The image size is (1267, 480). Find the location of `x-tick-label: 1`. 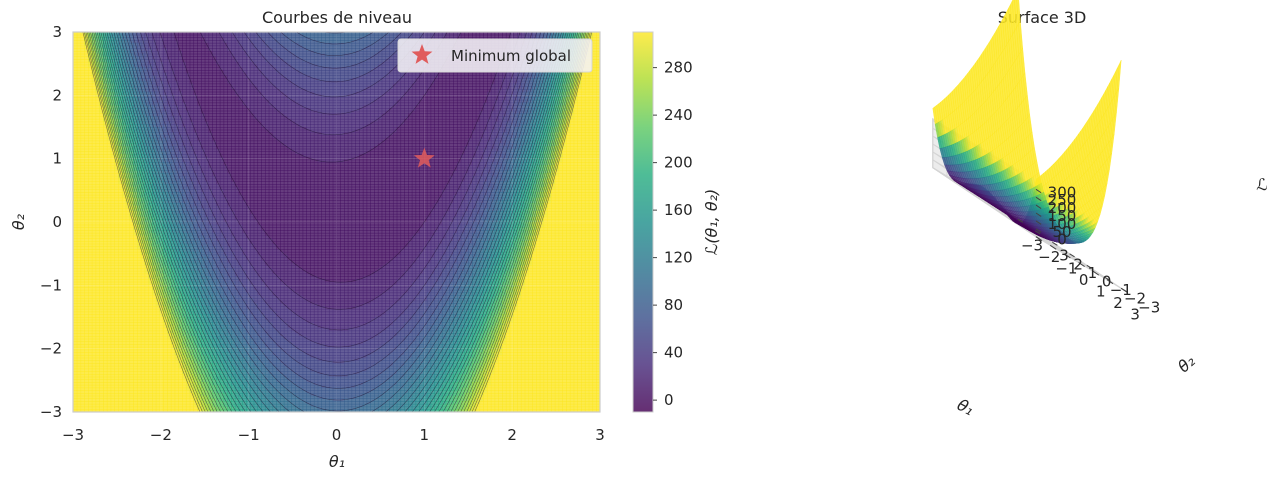

x-tick-label: 1 is located at coordinates (425, 435).